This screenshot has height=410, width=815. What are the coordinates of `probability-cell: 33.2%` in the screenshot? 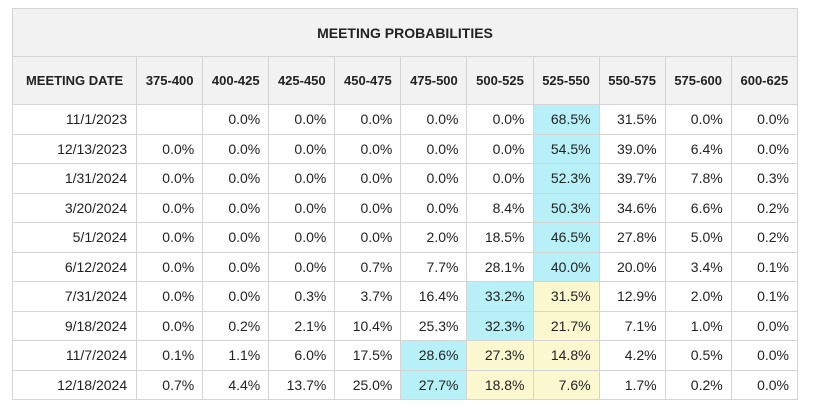 It's located at (500, 296).